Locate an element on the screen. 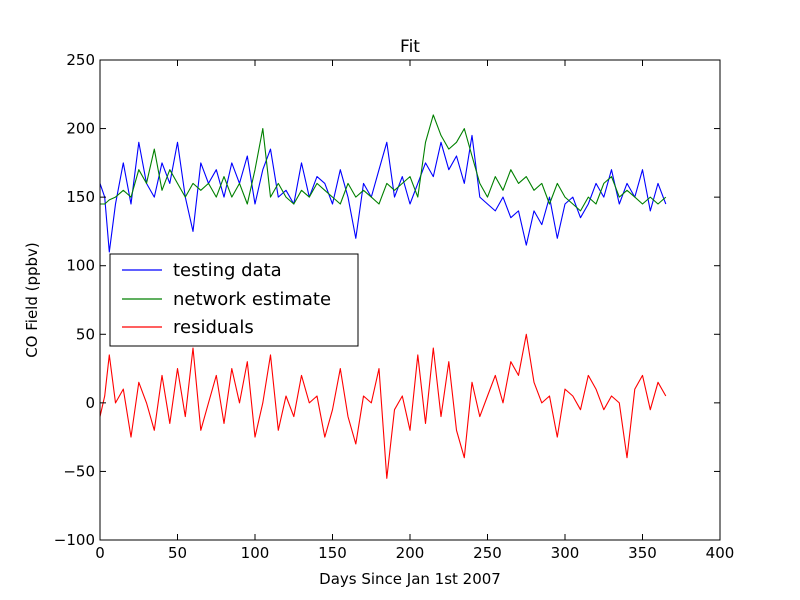 Image resolution: width=800 pixels, height=600 pixels. y-tick-label: 50 is located at coordinates (85, 334).